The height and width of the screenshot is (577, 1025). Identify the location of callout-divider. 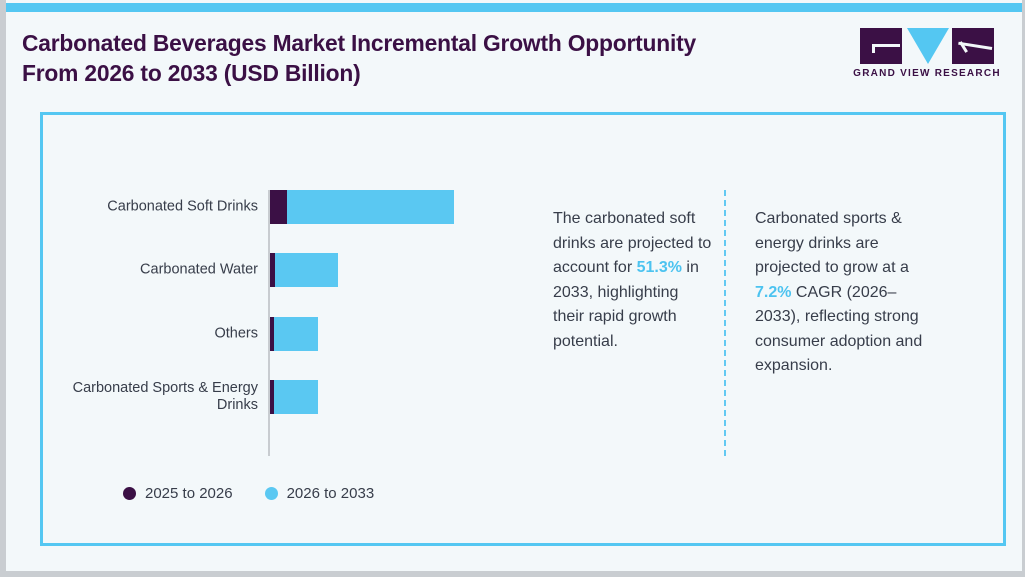
(725, 323).